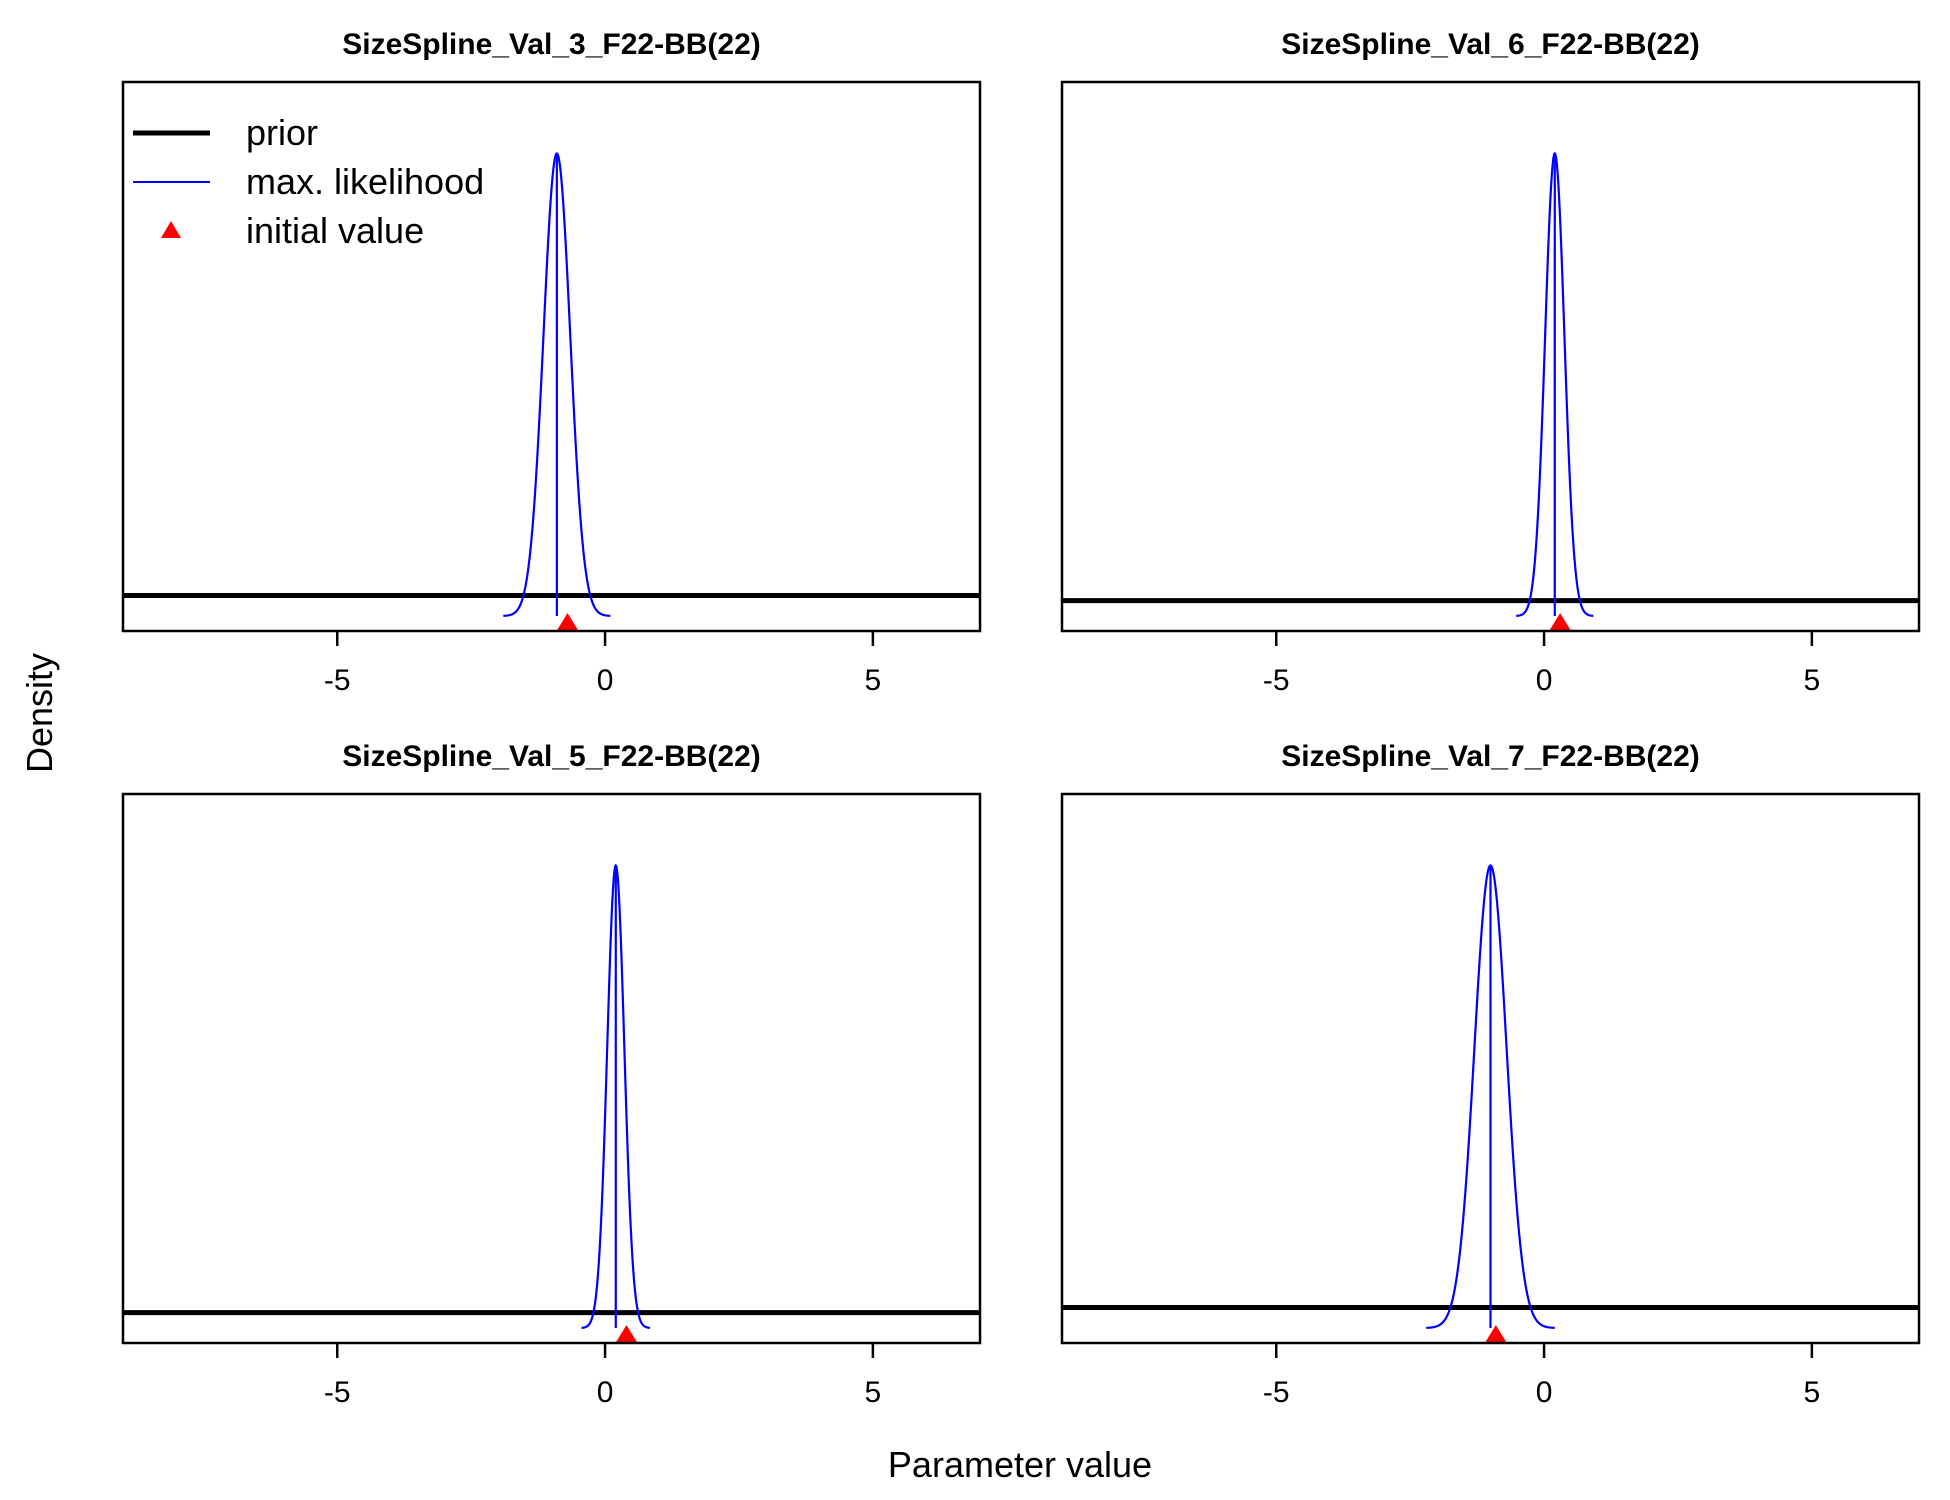 The image size is (1950, 1500). What do you see at coordinates (551, 44) in the screenshot?
I see `panel-title: SizeSpline_Val_3_F22-BB(22)` at bounding box center [551, 44].